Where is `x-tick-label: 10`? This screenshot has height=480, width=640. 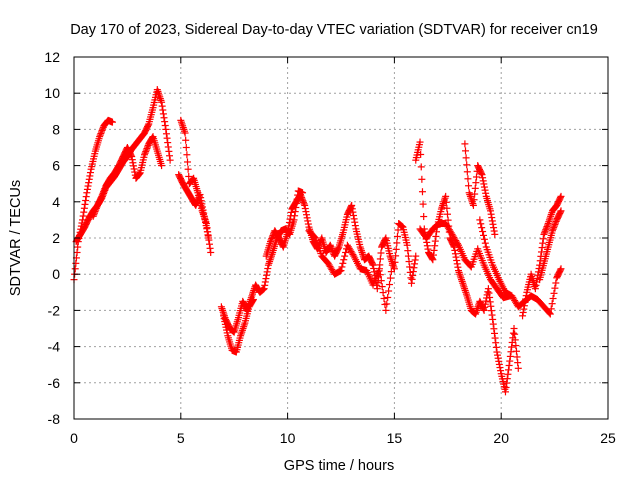 x-tick-label: 10 is located at coordinates (288, 438).